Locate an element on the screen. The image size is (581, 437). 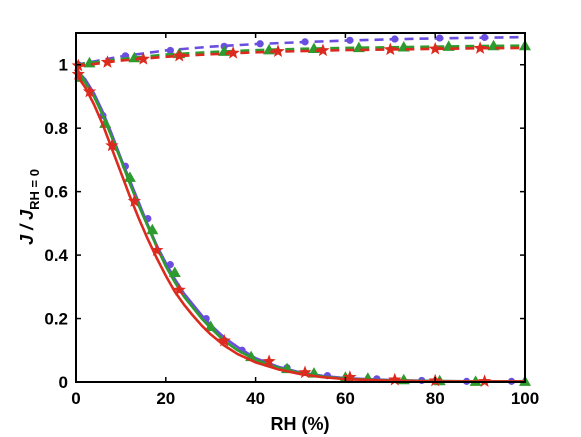
y-axis-label: J / JRH = 0 is located at coordinates (29, 207).